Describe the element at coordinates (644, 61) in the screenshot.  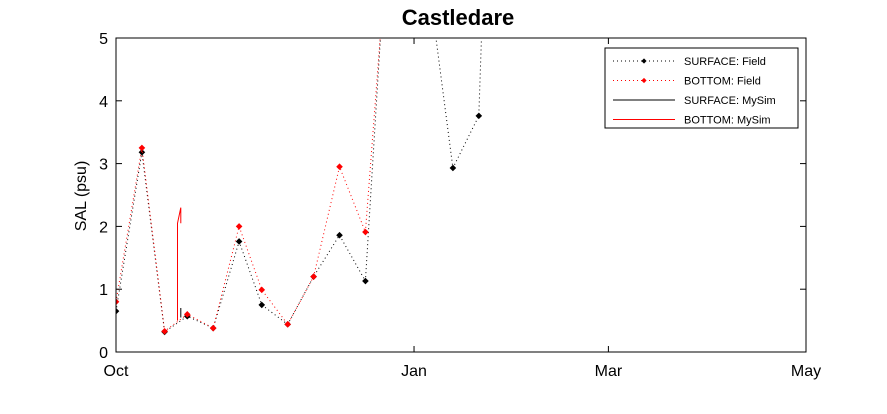
I see `legend-marker-surface-field` at that location.